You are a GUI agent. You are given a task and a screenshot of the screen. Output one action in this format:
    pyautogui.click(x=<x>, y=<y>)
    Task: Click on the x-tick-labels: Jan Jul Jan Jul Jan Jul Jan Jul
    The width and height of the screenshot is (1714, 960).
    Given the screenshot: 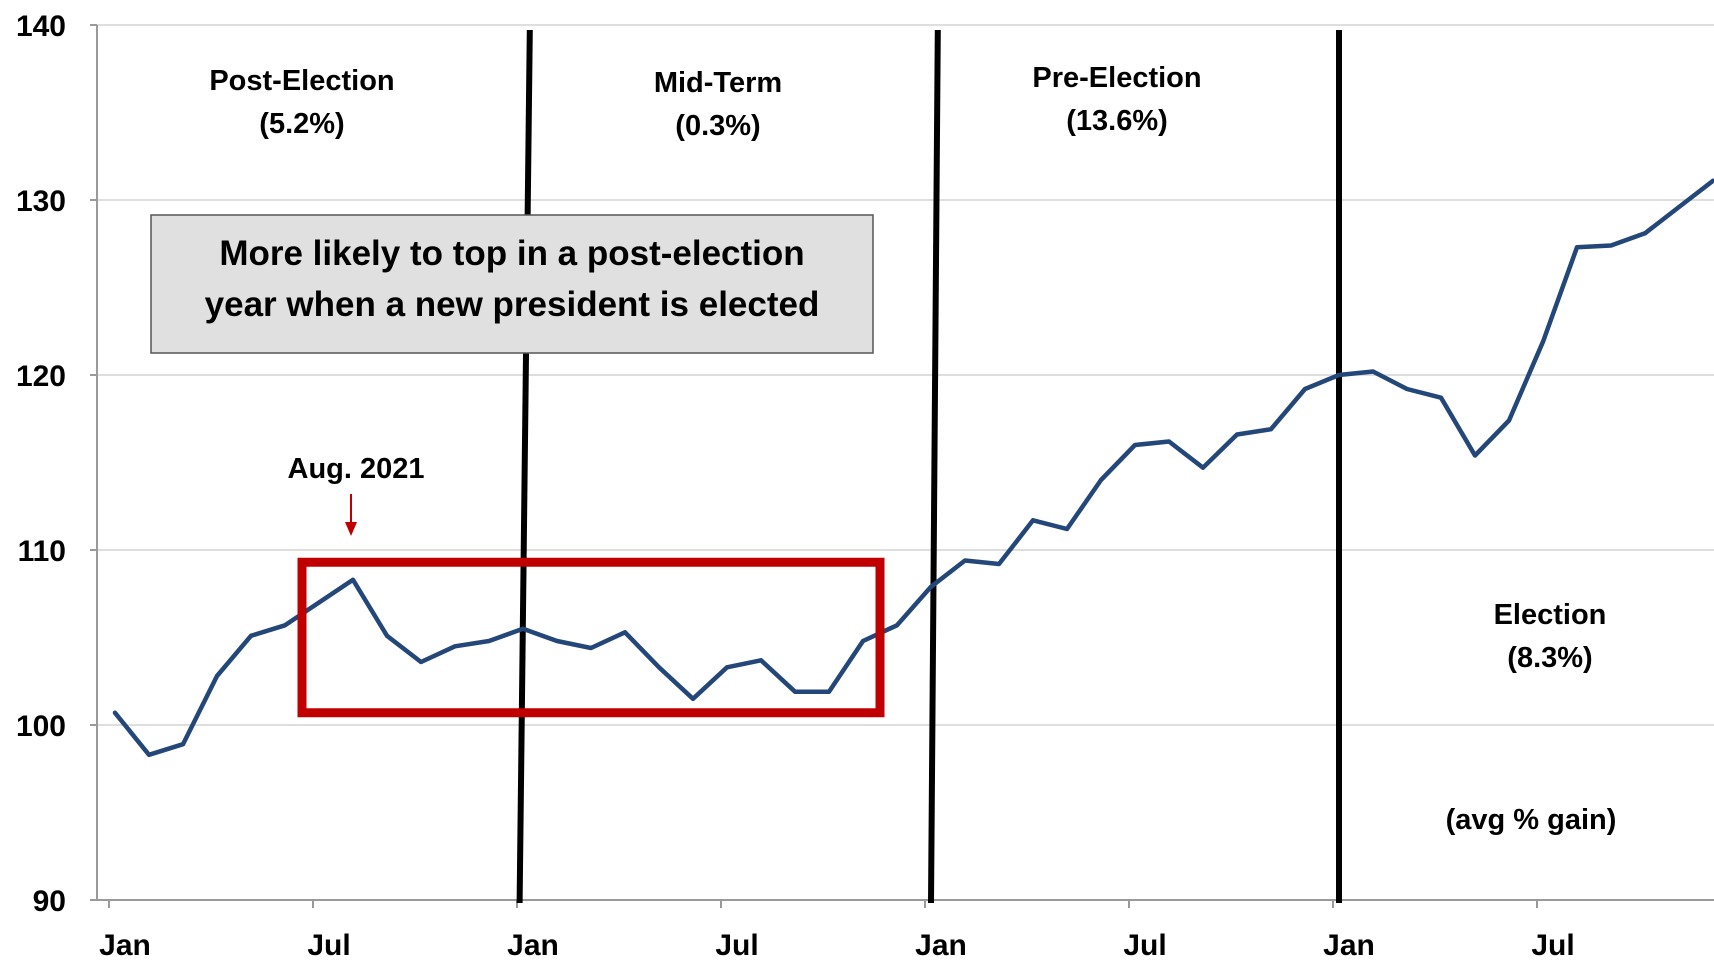 What is the action you would take?
    pyautogui.click(x=837, y=930)
    